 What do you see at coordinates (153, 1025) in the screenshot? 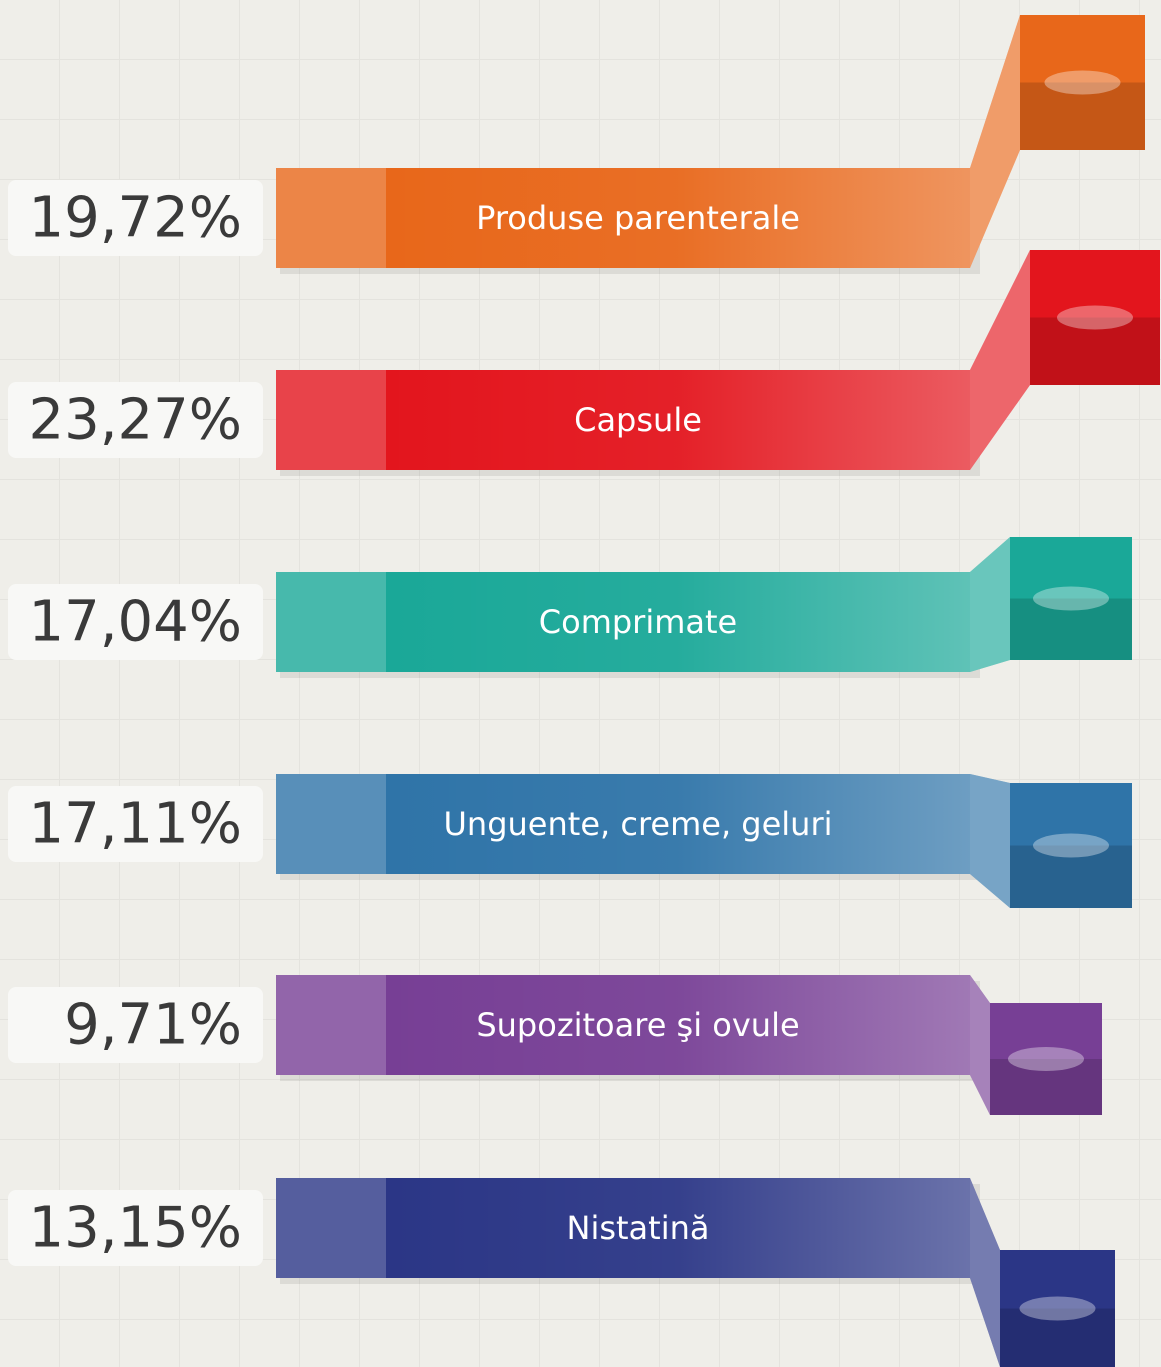
I see `value-text: 9,71%` at bounding box center [153, 1025].